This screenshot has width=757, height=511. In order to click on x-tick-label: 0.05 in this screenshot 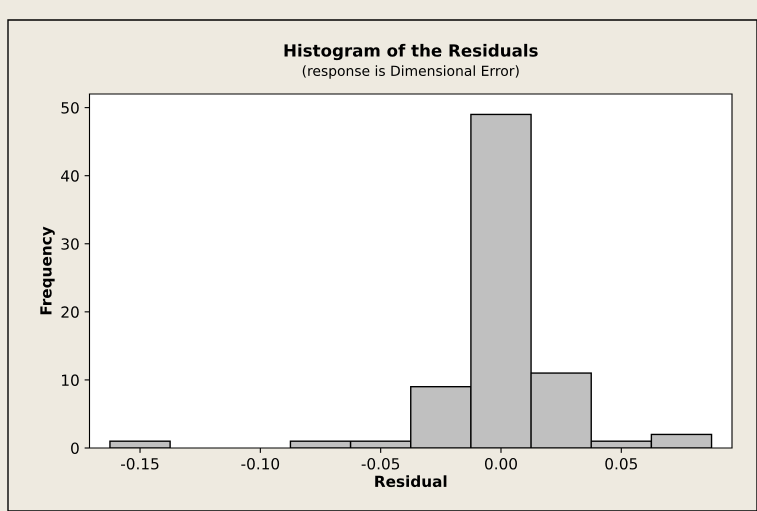, I will do `click(621, 464)`.